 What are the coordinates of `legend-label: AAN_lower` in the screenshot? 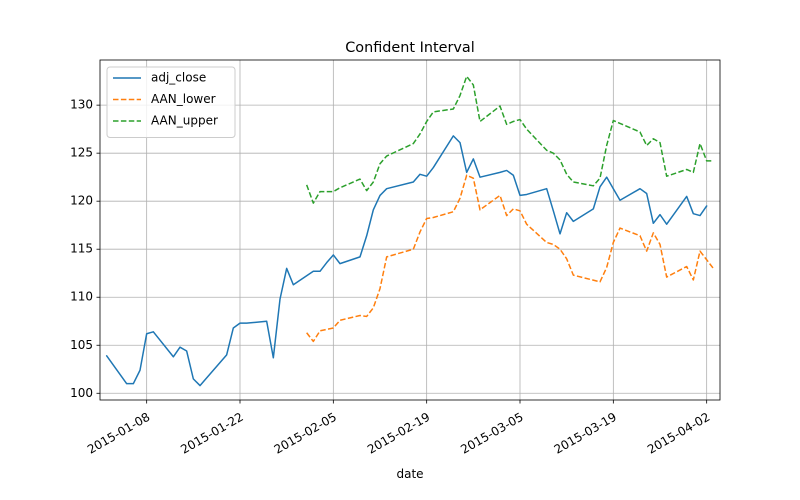 It's located at (183, 99).